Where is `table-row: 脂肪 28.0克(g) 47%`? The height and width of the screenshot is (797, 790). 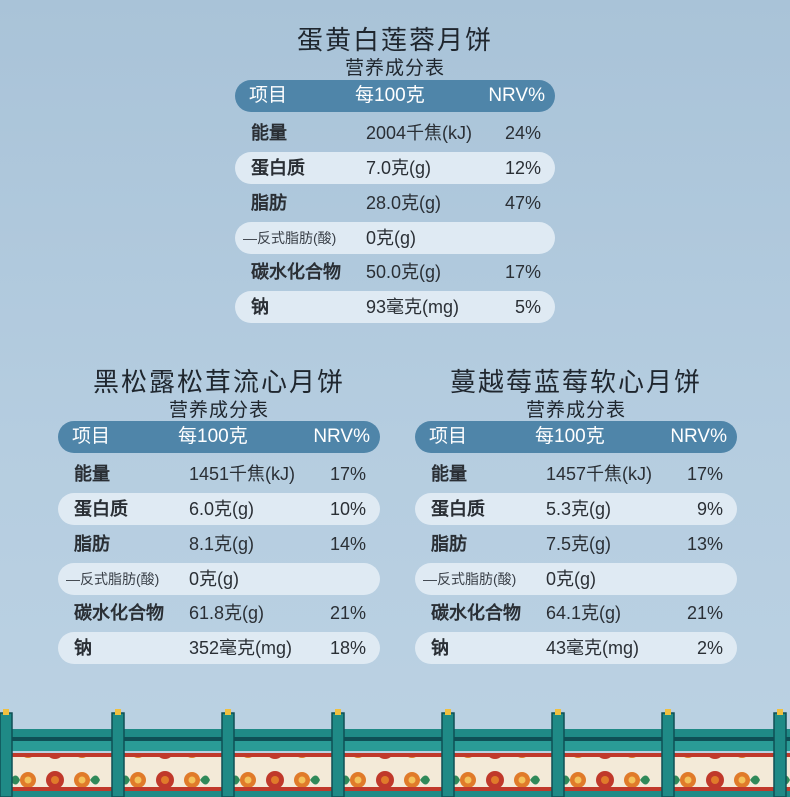
table-row: 脂肪 28.0克(g) 47% is located at coordinates (395, 203).